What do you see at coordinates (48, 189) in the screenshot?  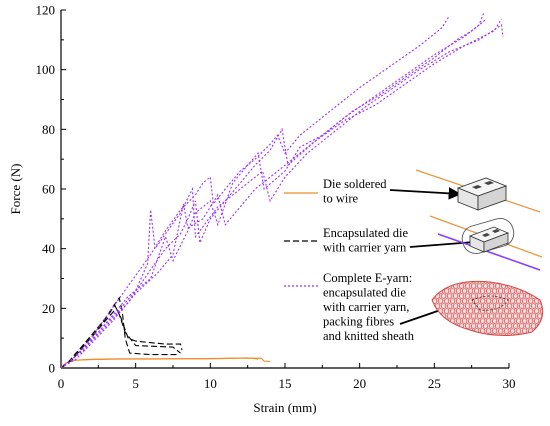 I see `y-tick-label: 60` at bounding box center [48, 189].